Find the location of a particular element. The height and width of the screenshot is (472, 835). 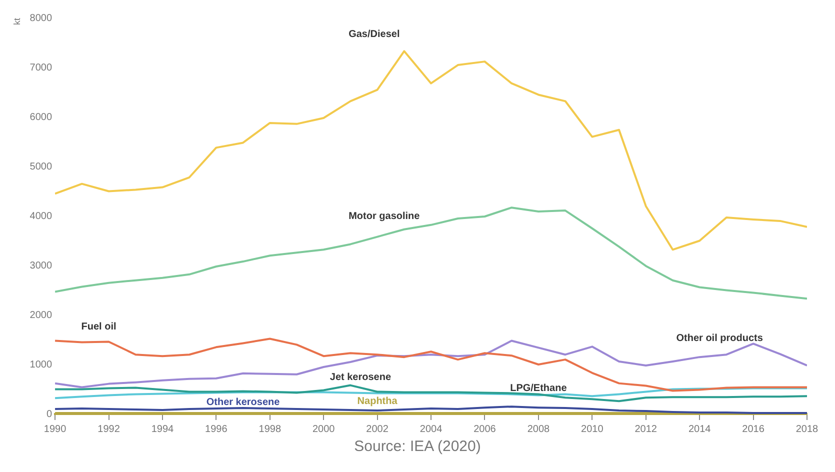

x-tick-label: 2018 is located at coordinates (807, 429).